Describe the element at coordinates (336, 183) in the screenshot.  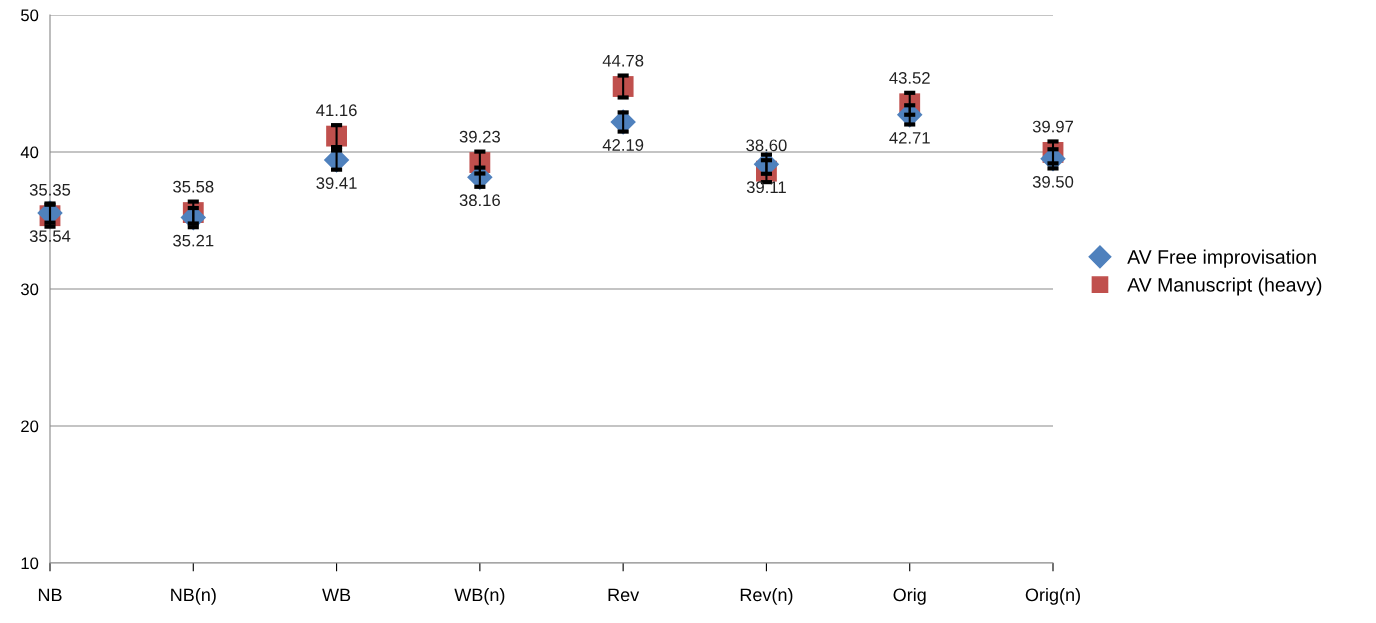
I see `data-label: 39.41` at that location.